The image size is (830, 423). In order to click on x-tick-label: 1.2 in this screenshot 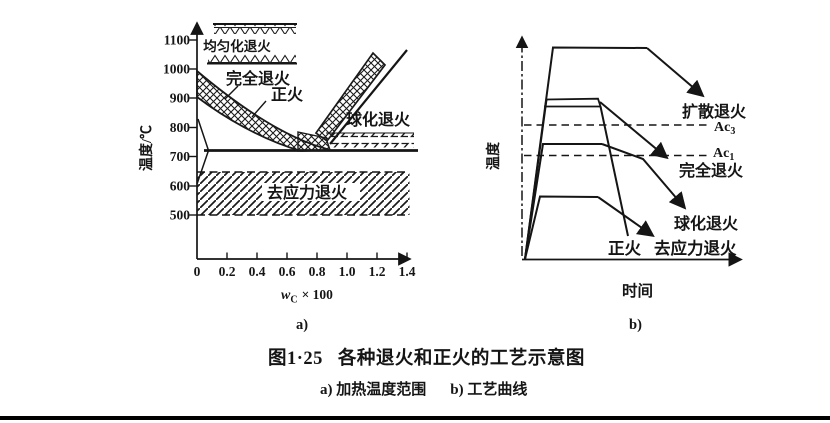, I will do `click(377, 271)`.